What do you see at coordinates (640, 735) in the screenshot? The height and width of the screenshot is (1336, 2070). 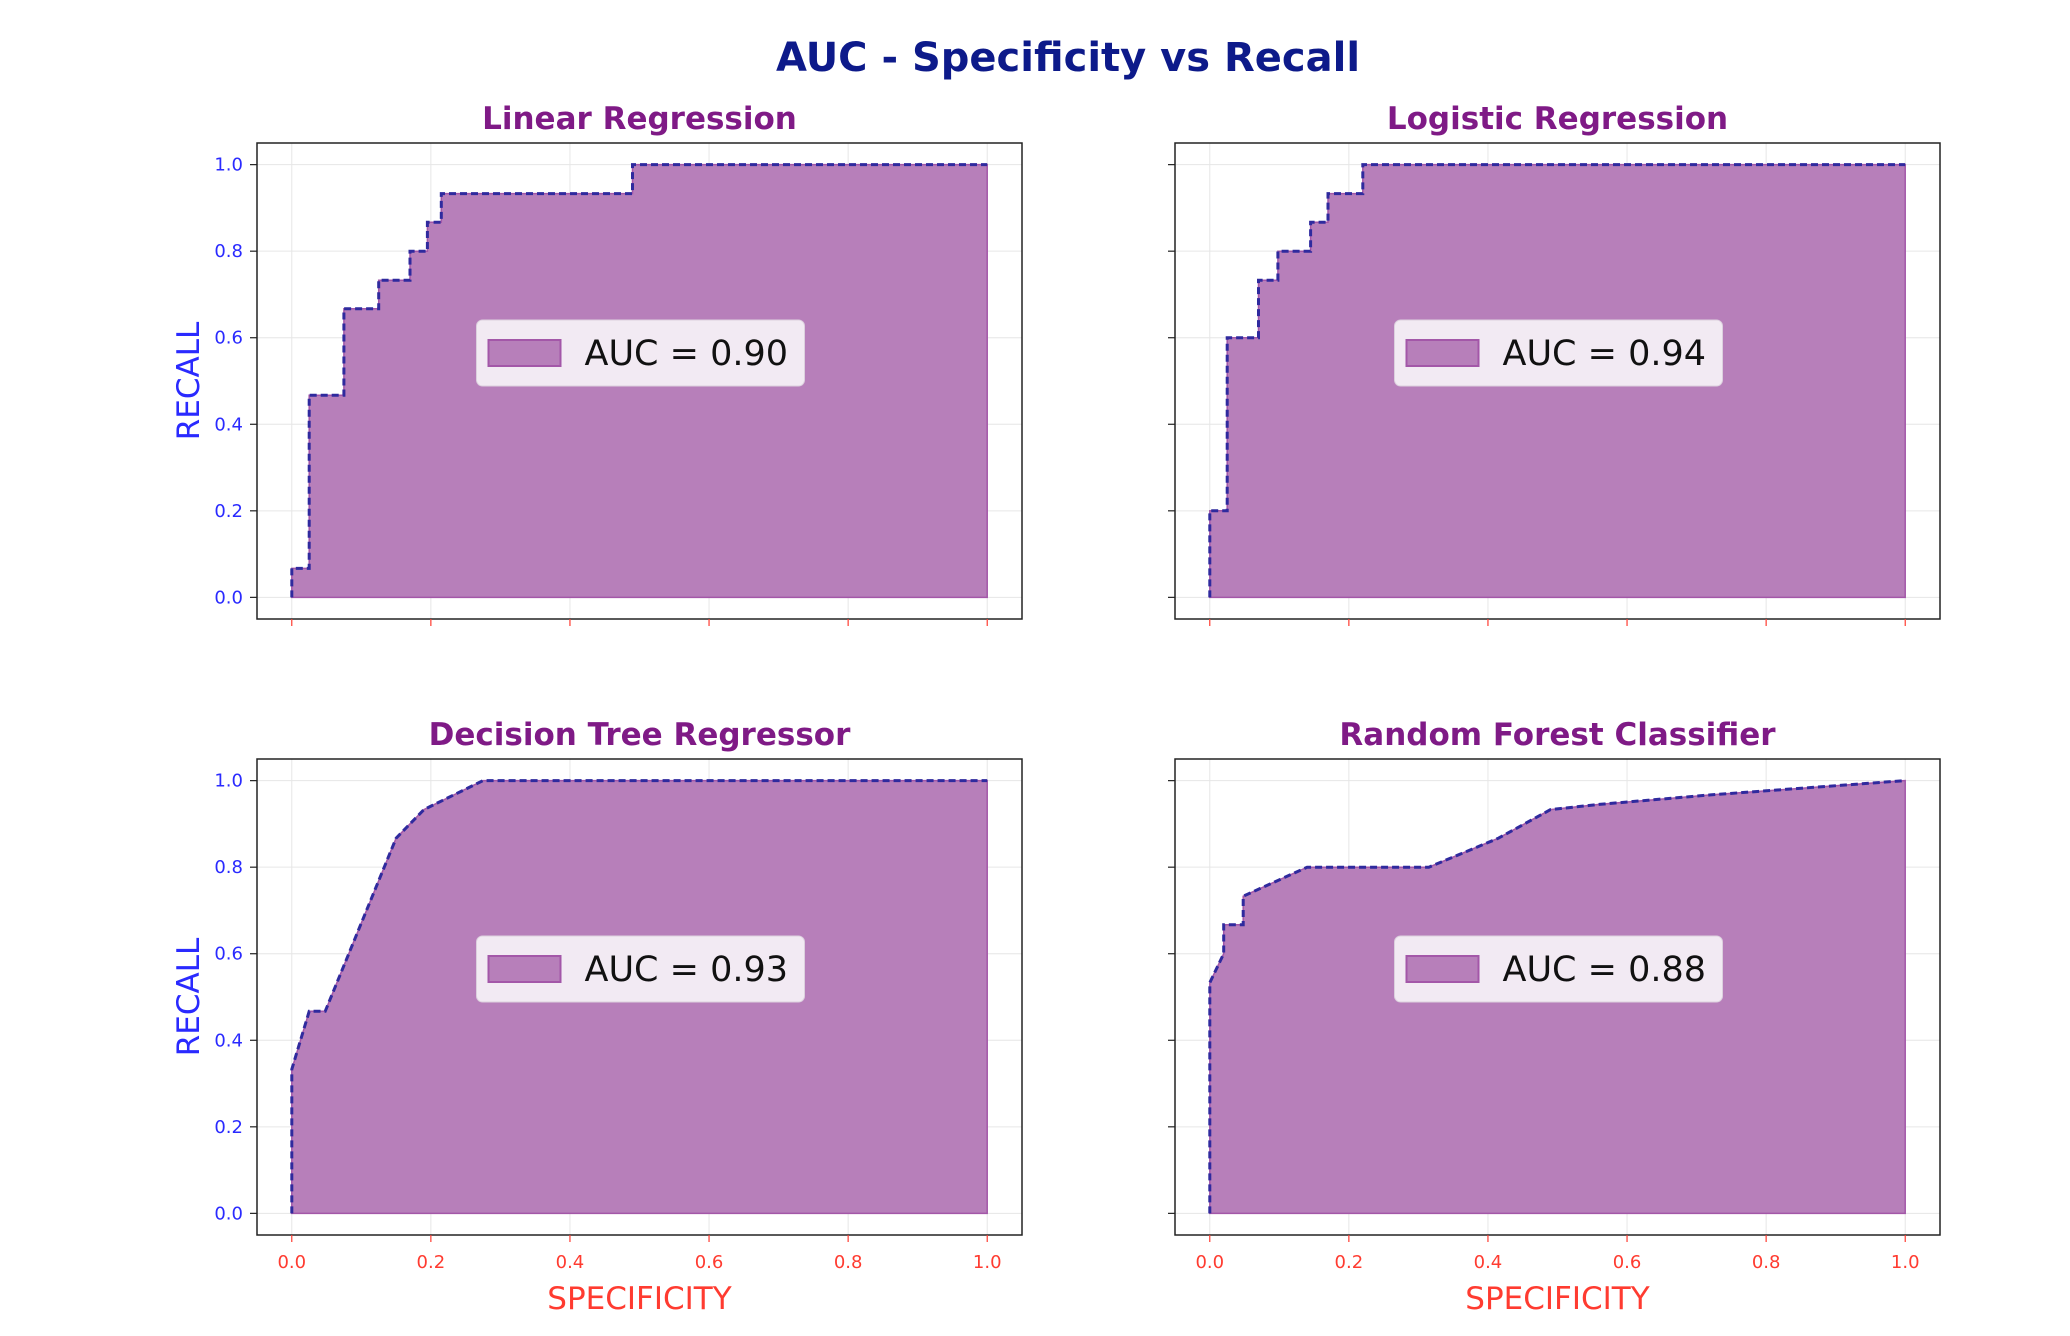 I see `subplot-title: Decision Tree Regressor` at bounding box center [640, 735].